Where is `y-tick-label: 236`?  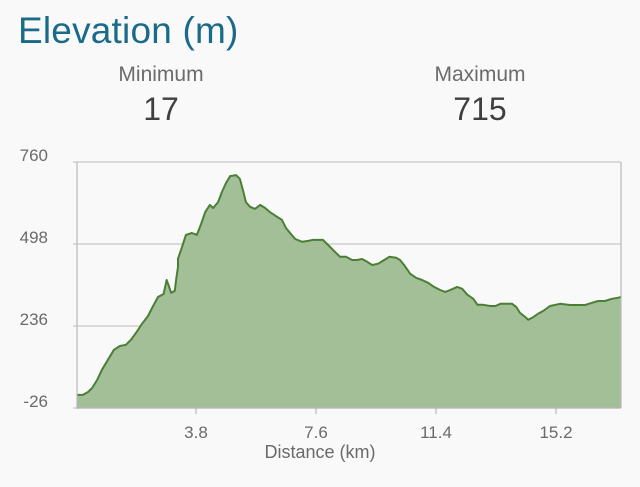
y-tick-label: 236 is located at coordinates (33, 319).